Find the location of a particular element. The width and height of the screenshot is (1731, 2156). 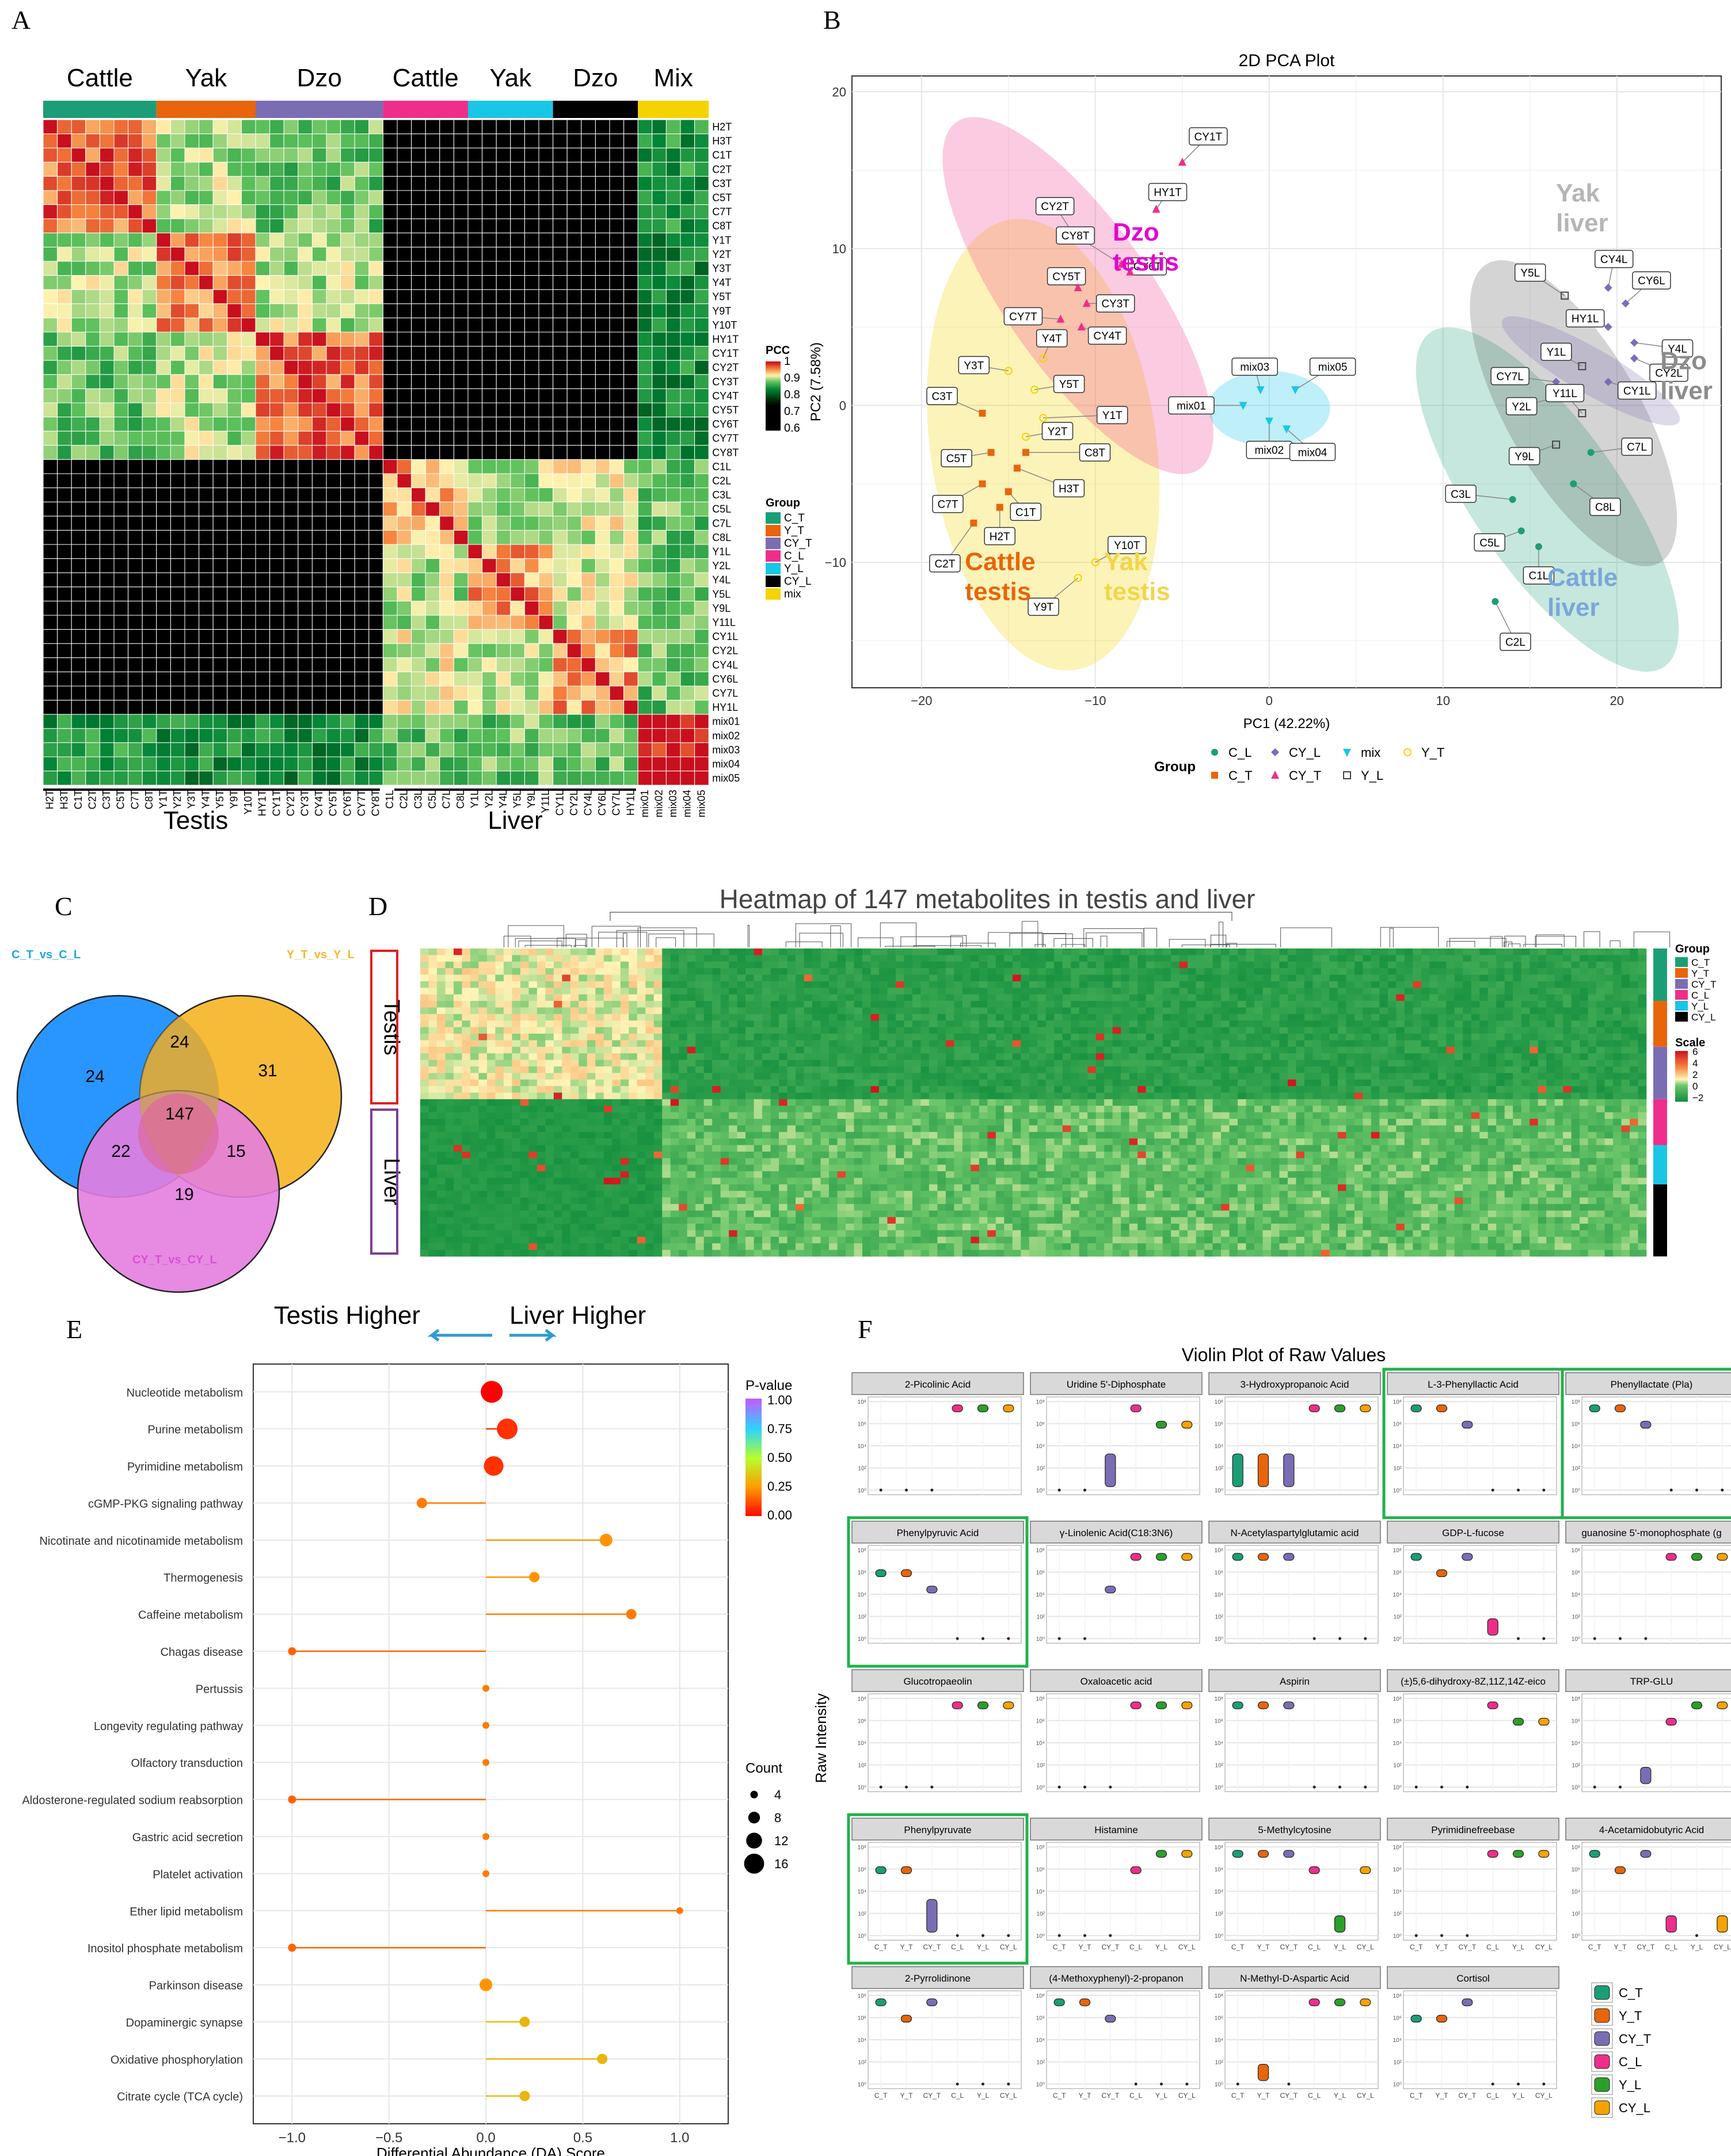

col-label: C8L is located at coordinates (460, 799).